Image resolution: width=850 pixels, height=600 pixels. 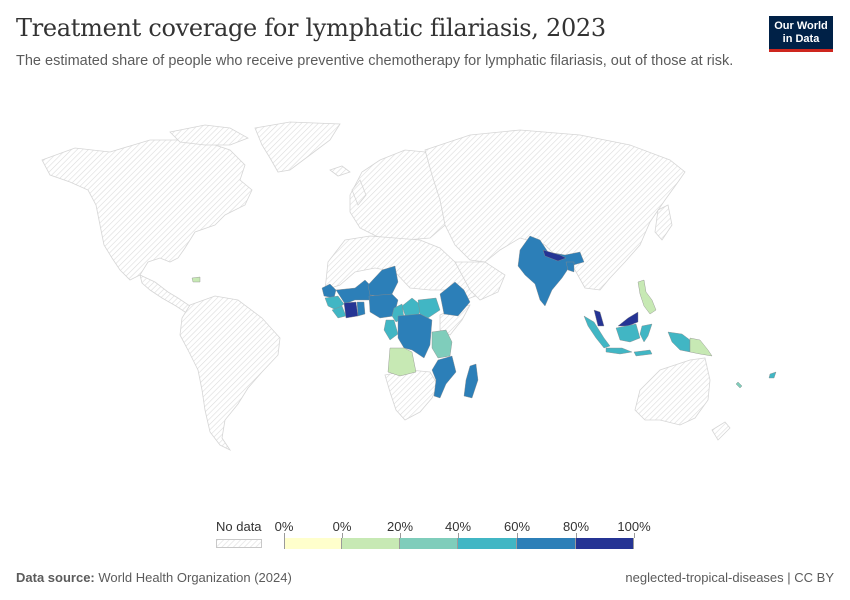 I want to click on legend-no-data-label: No data, so click(x=239, y=526).